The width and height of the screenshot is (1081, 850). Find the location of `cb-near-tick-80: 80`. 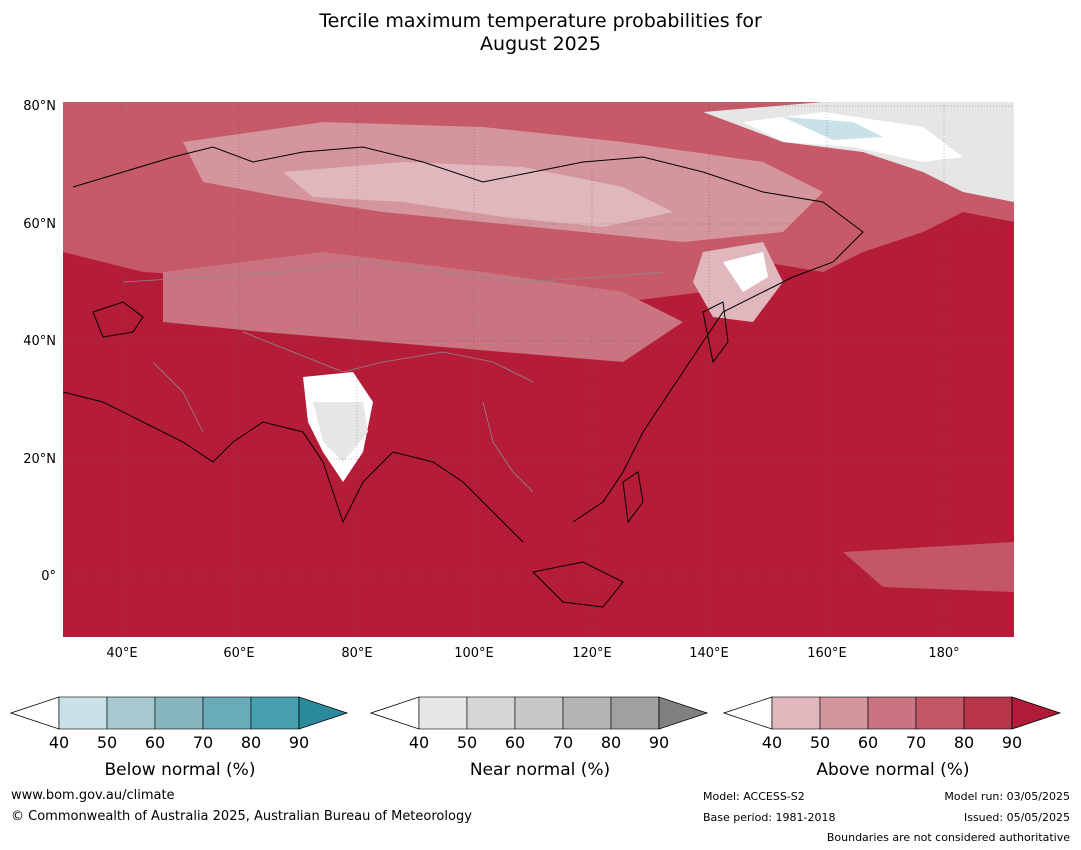

cb-near-tick-80: 80 is located at coordinates (611, 742).